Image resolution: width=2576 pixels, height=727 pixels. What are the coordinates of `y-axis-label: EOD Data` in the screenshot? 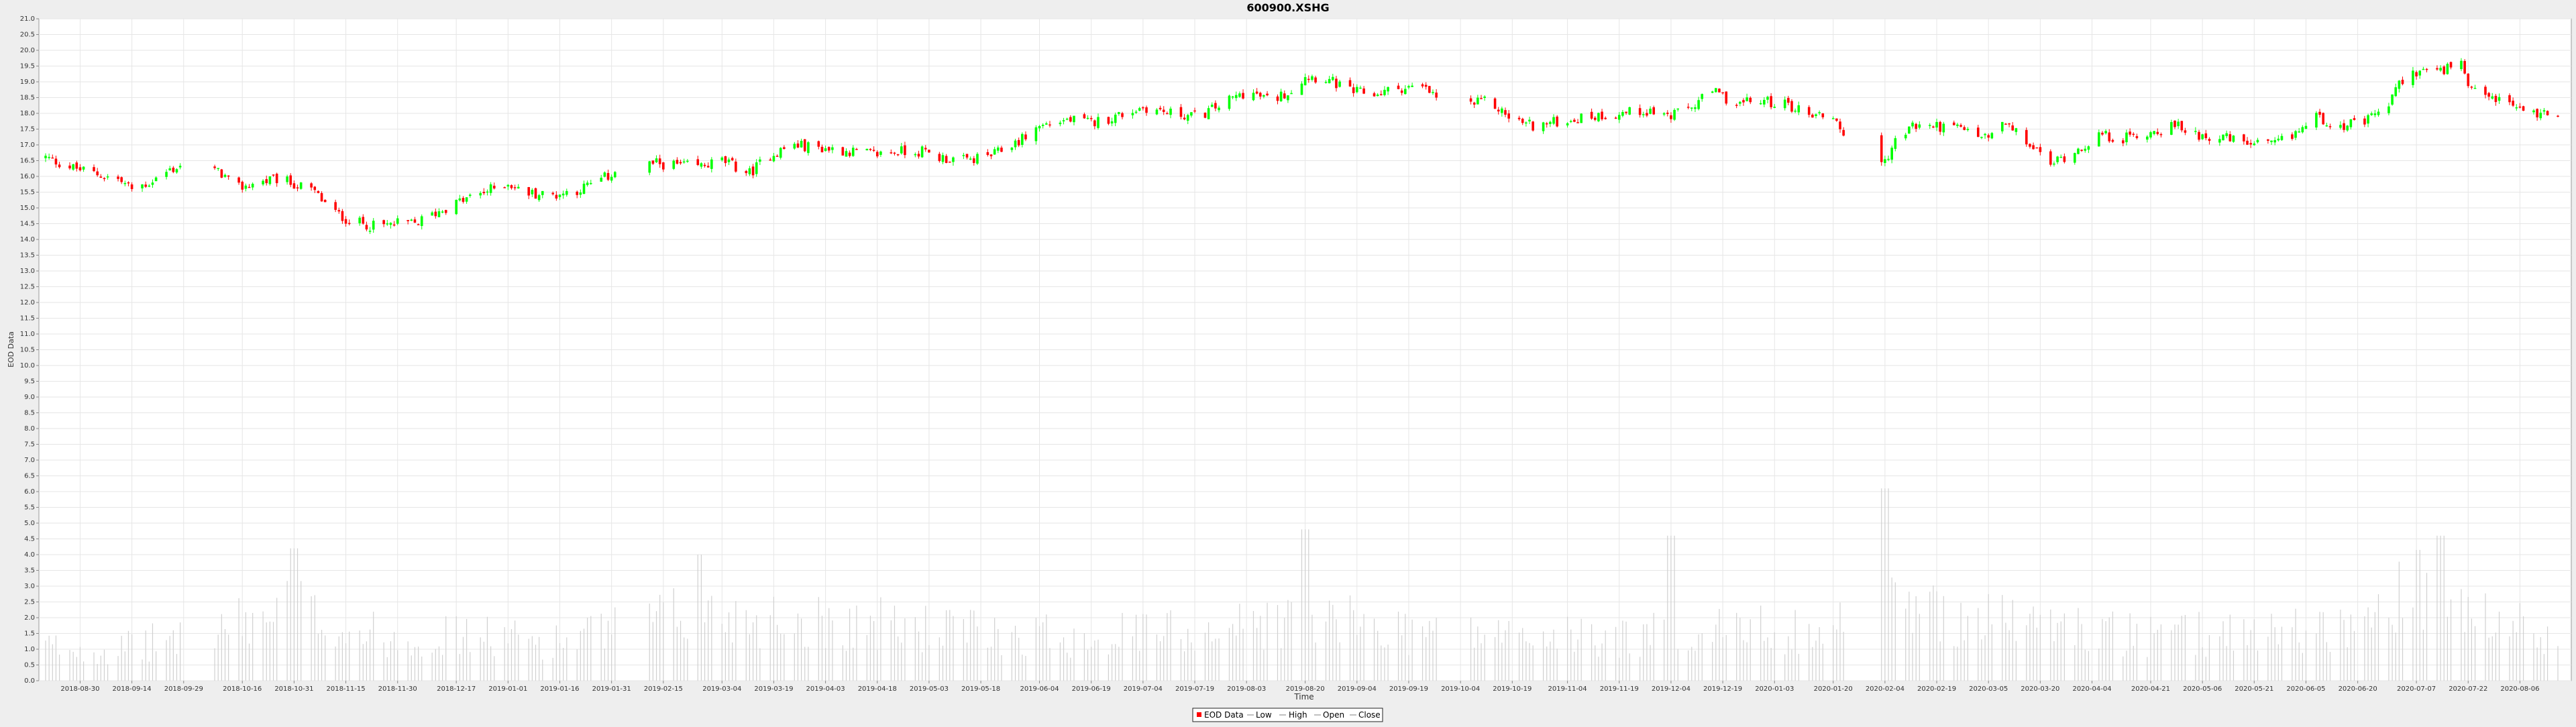 It's located at (11, 349).